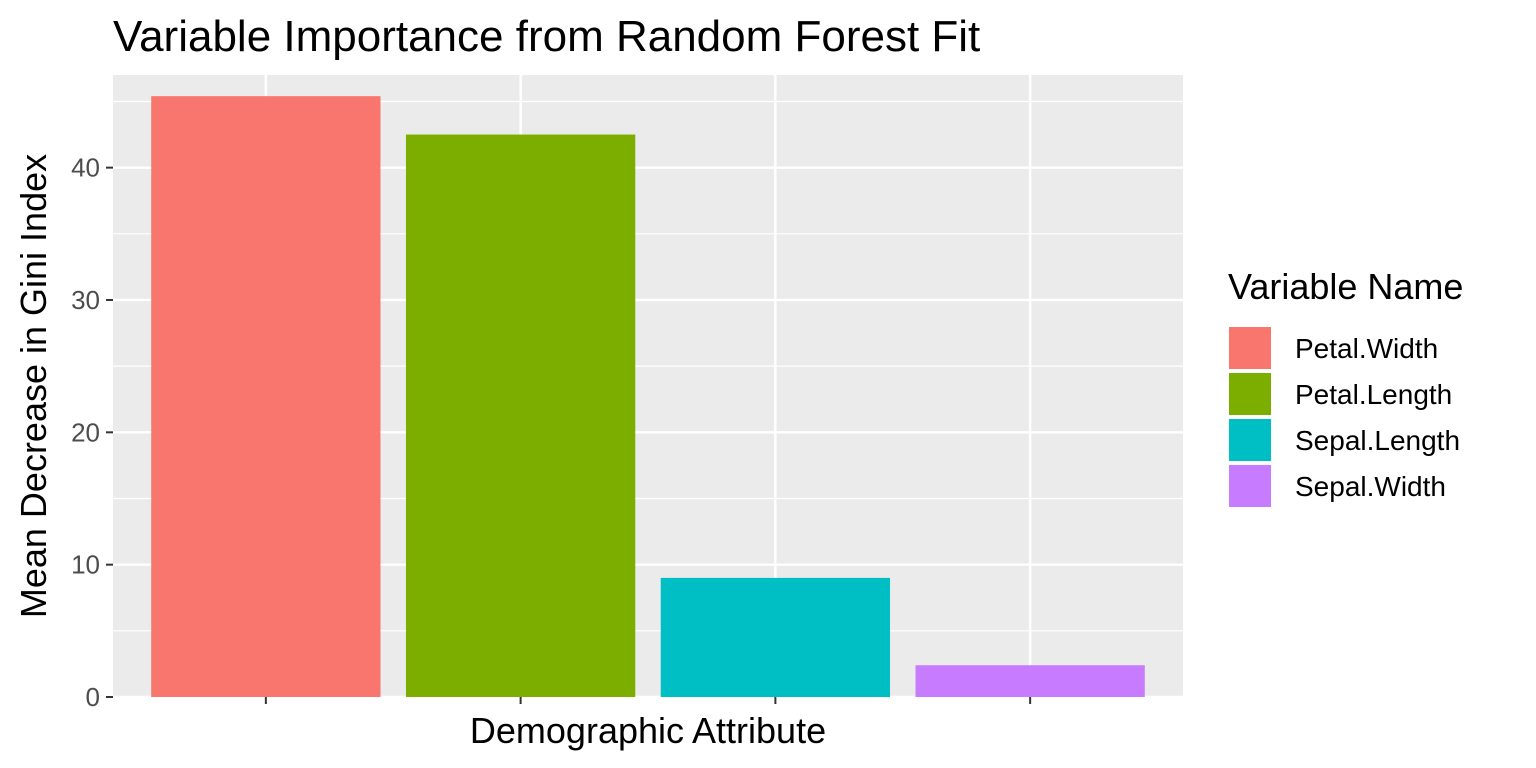 The height and width of the screenshot is (768, 1536). Describe the element at coordinates (1345, 286) in the screenshot. I see `legend-title: Variable Name` at that location.